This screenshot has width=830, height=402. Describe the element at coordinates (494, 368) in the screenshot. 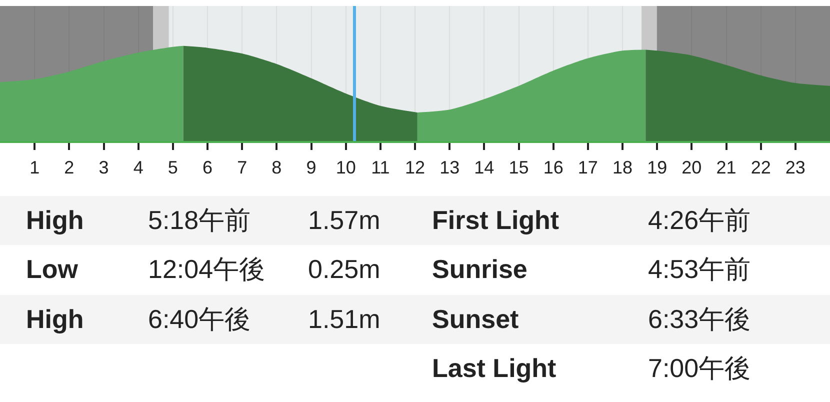

I see `text: Last Light` at that location.